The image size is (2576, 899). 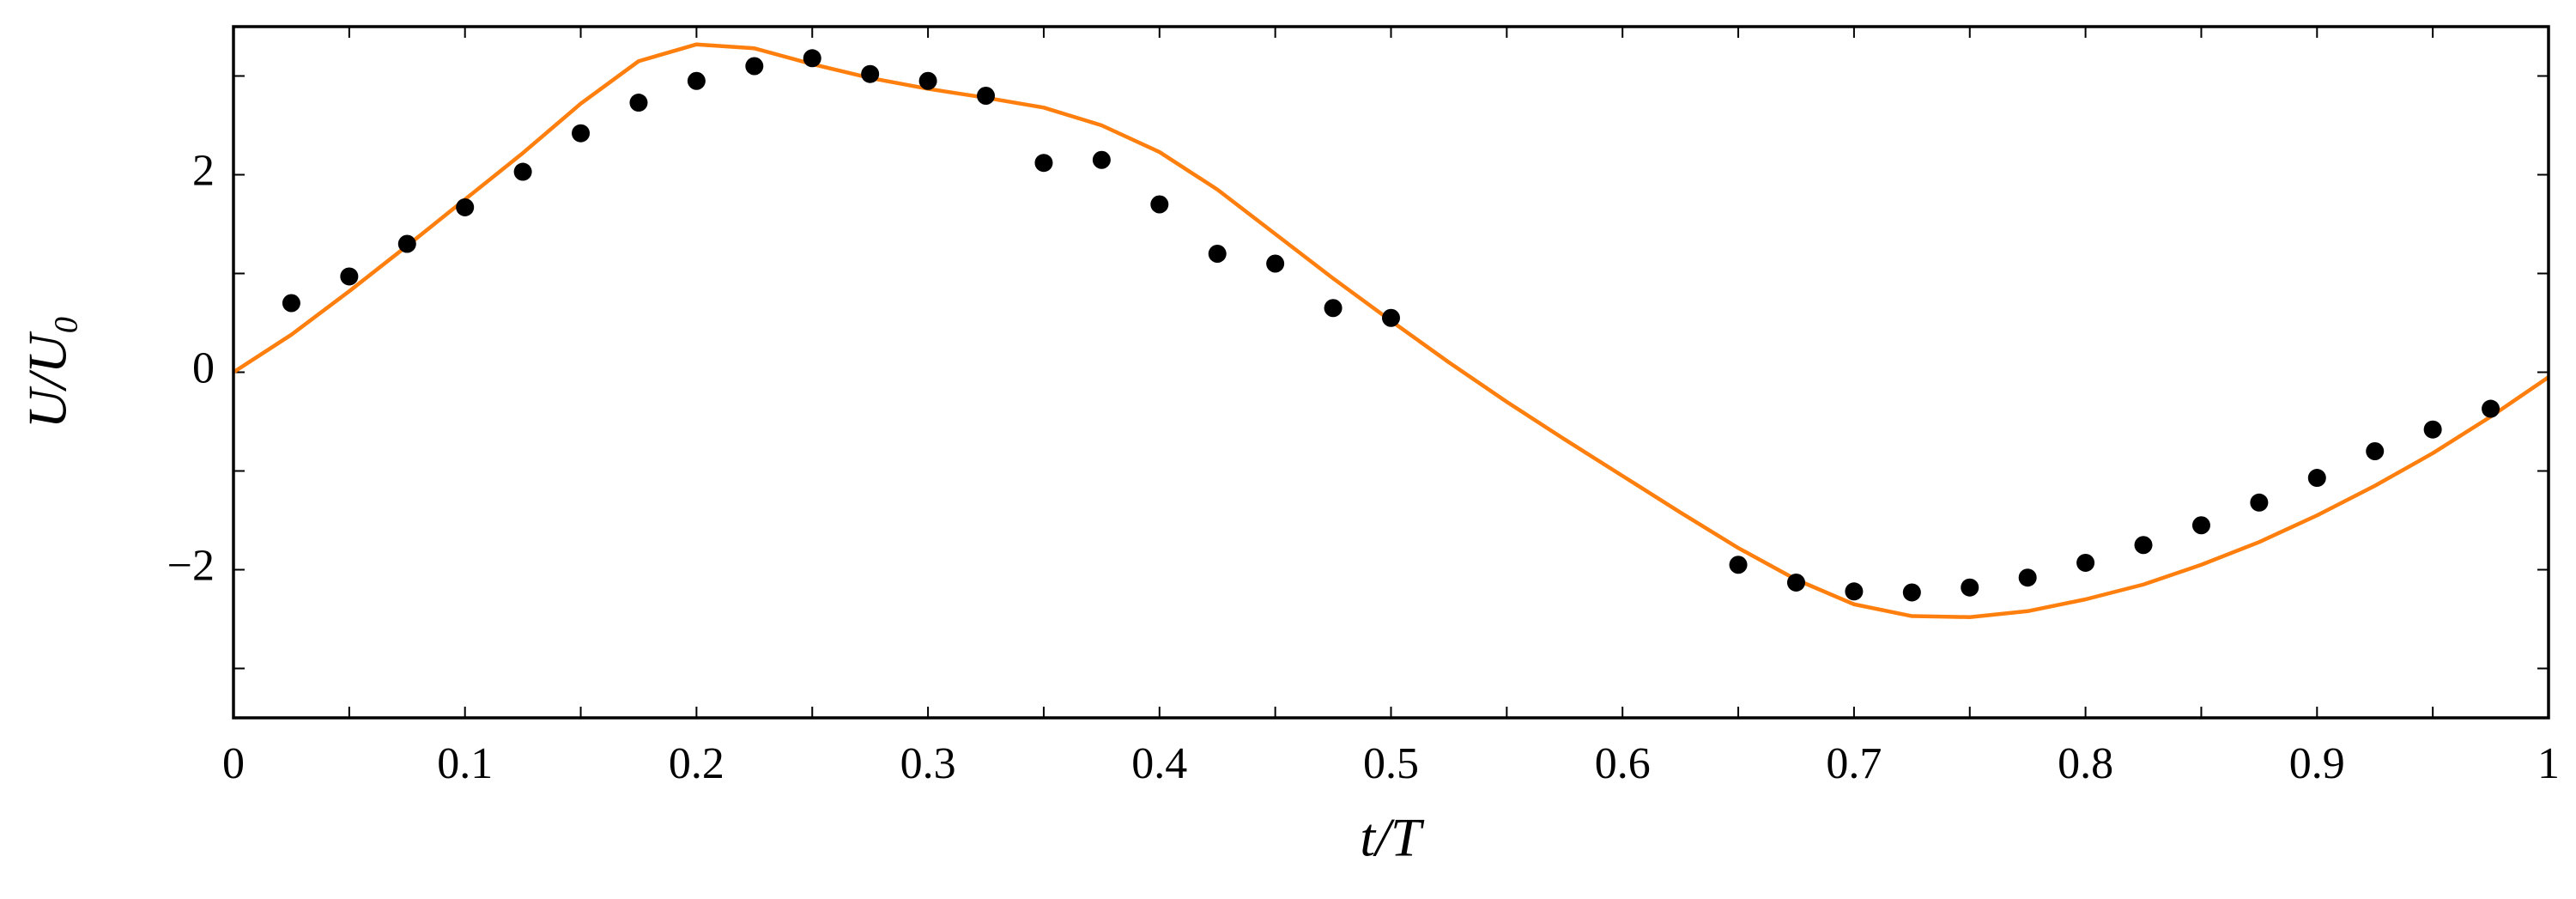 I want to click on y-tick-label: −2, so click(x=191, y=565).